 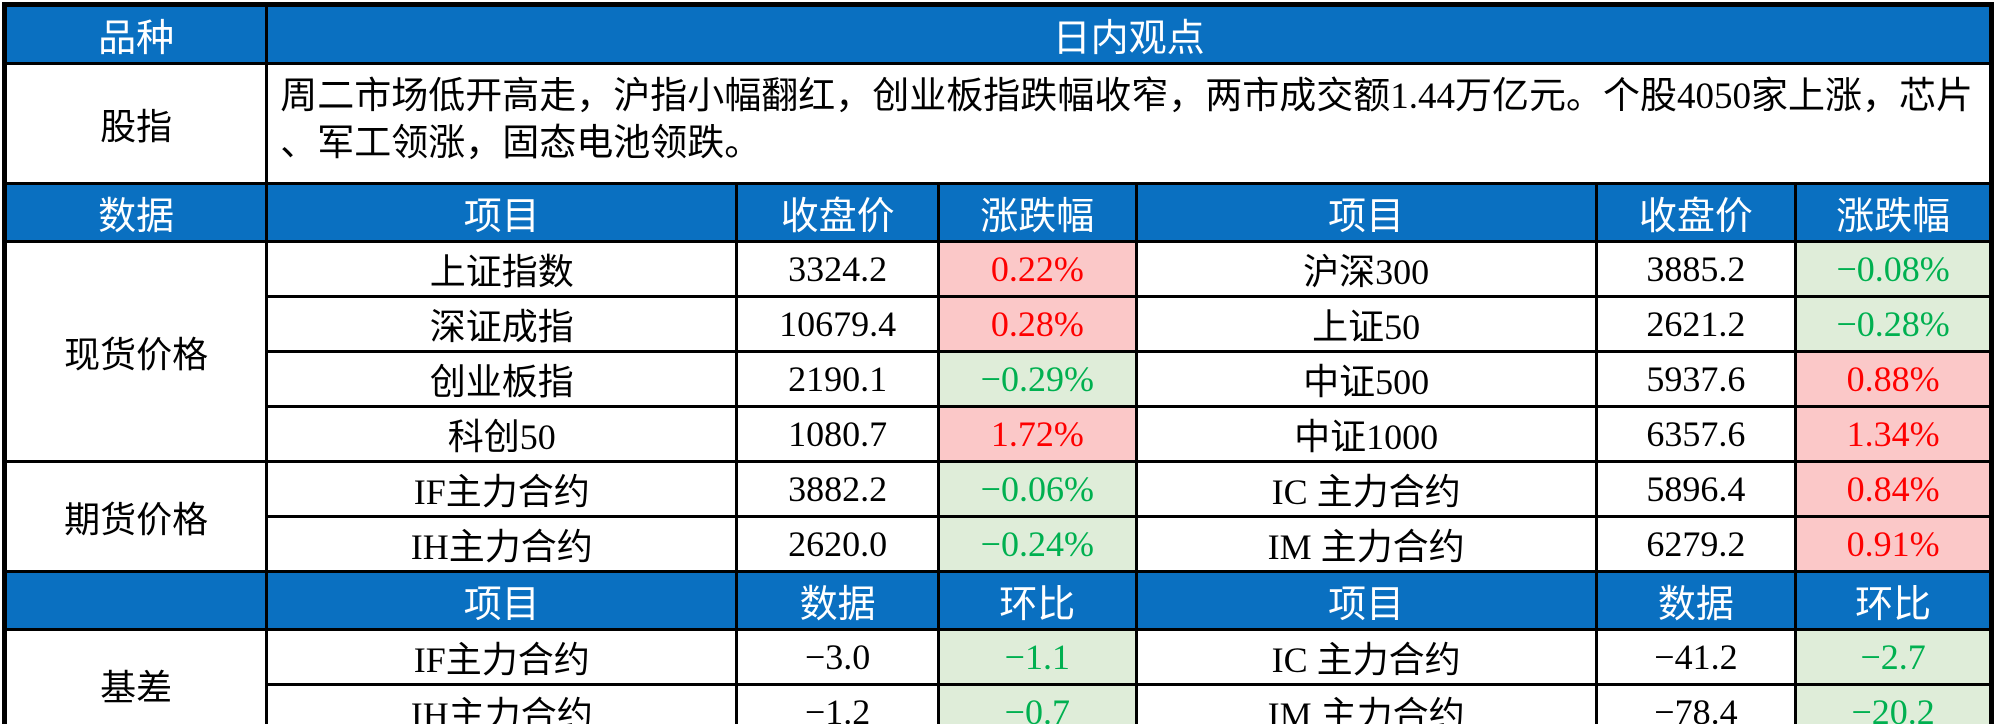 What do you see at coordinates (1696, 657) in the screenshot?
I see `data-value: −41.2` at bounding box center [1696, 657].